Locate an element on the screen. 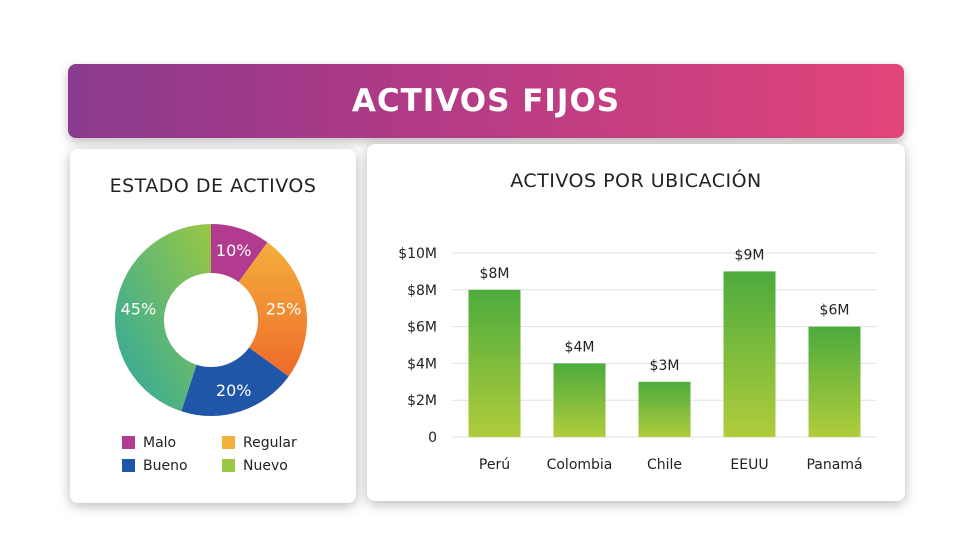 This screenshot has width=967, height=545. y-tick-label: 0 is located at coordinates (432, 438).